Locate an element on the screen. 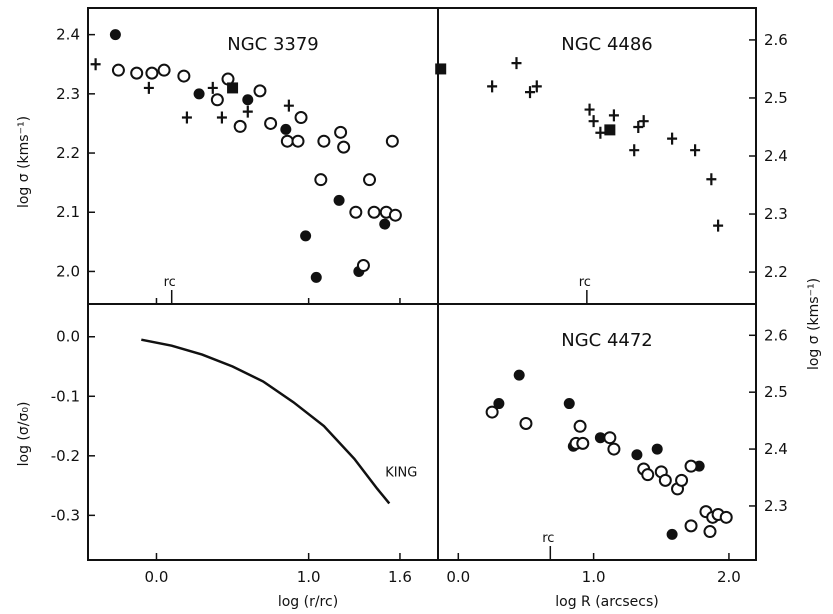 This screenshot has width=833, height=614. bottom-right-xtick-label: 1.0 is located at coordinates (594, 577).